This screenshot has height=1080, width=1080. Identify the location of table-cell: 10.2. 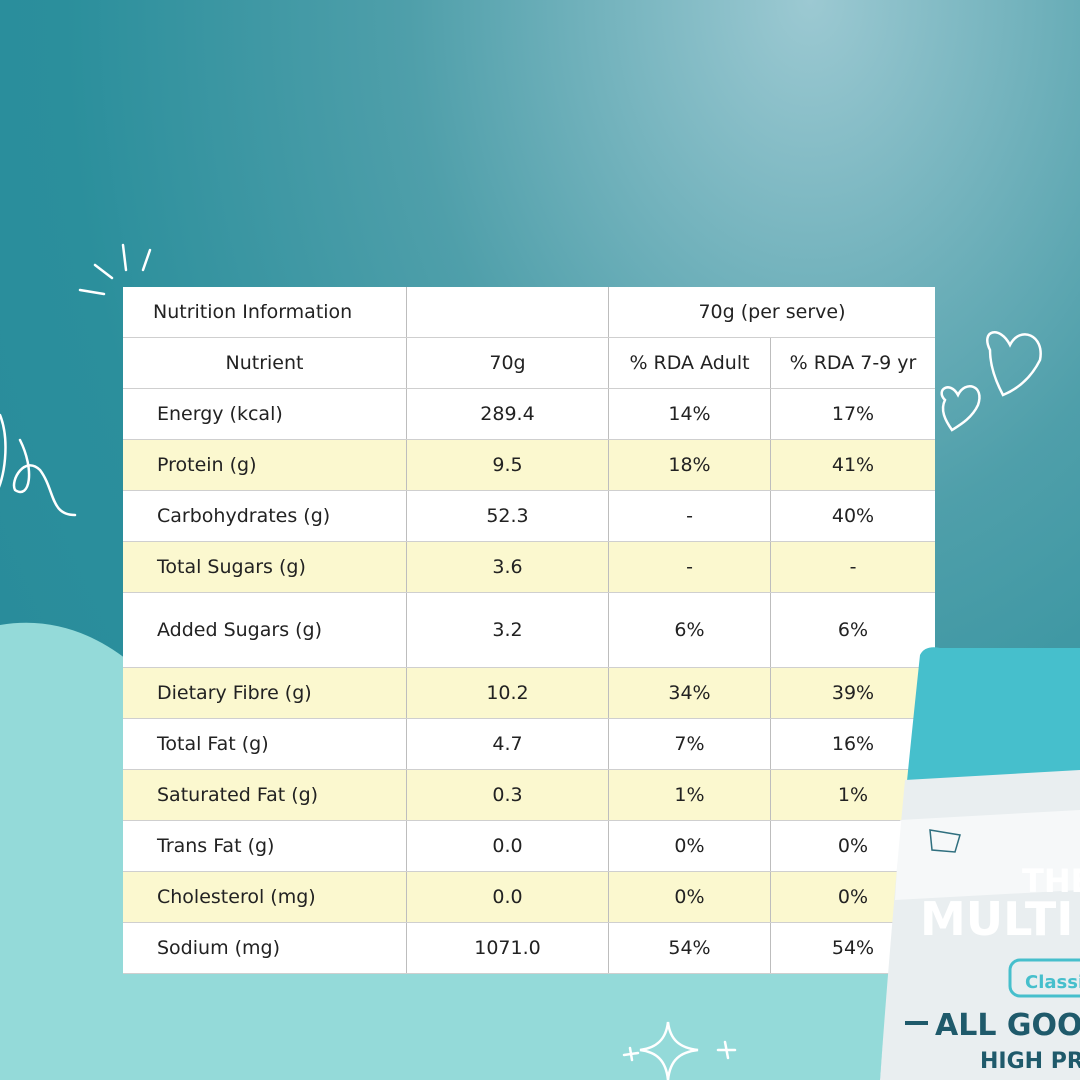
(507, 693).